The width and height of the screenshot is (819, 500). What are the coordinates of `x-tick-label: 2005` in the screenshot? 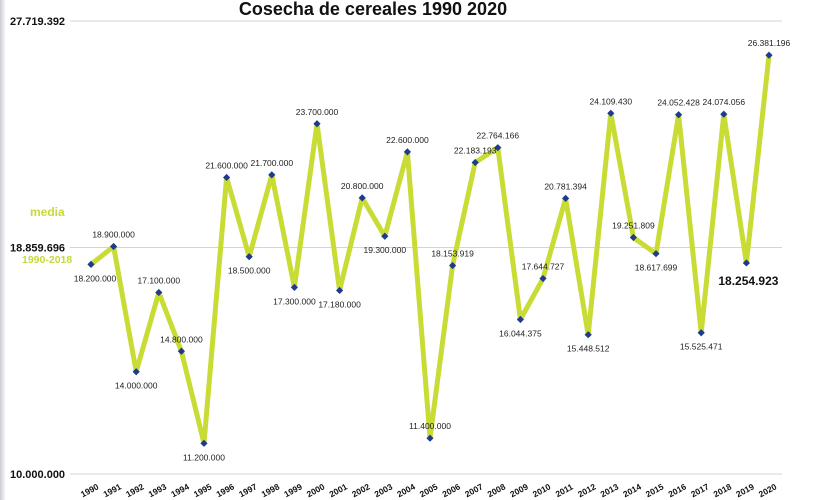 It's located at (429, 490).